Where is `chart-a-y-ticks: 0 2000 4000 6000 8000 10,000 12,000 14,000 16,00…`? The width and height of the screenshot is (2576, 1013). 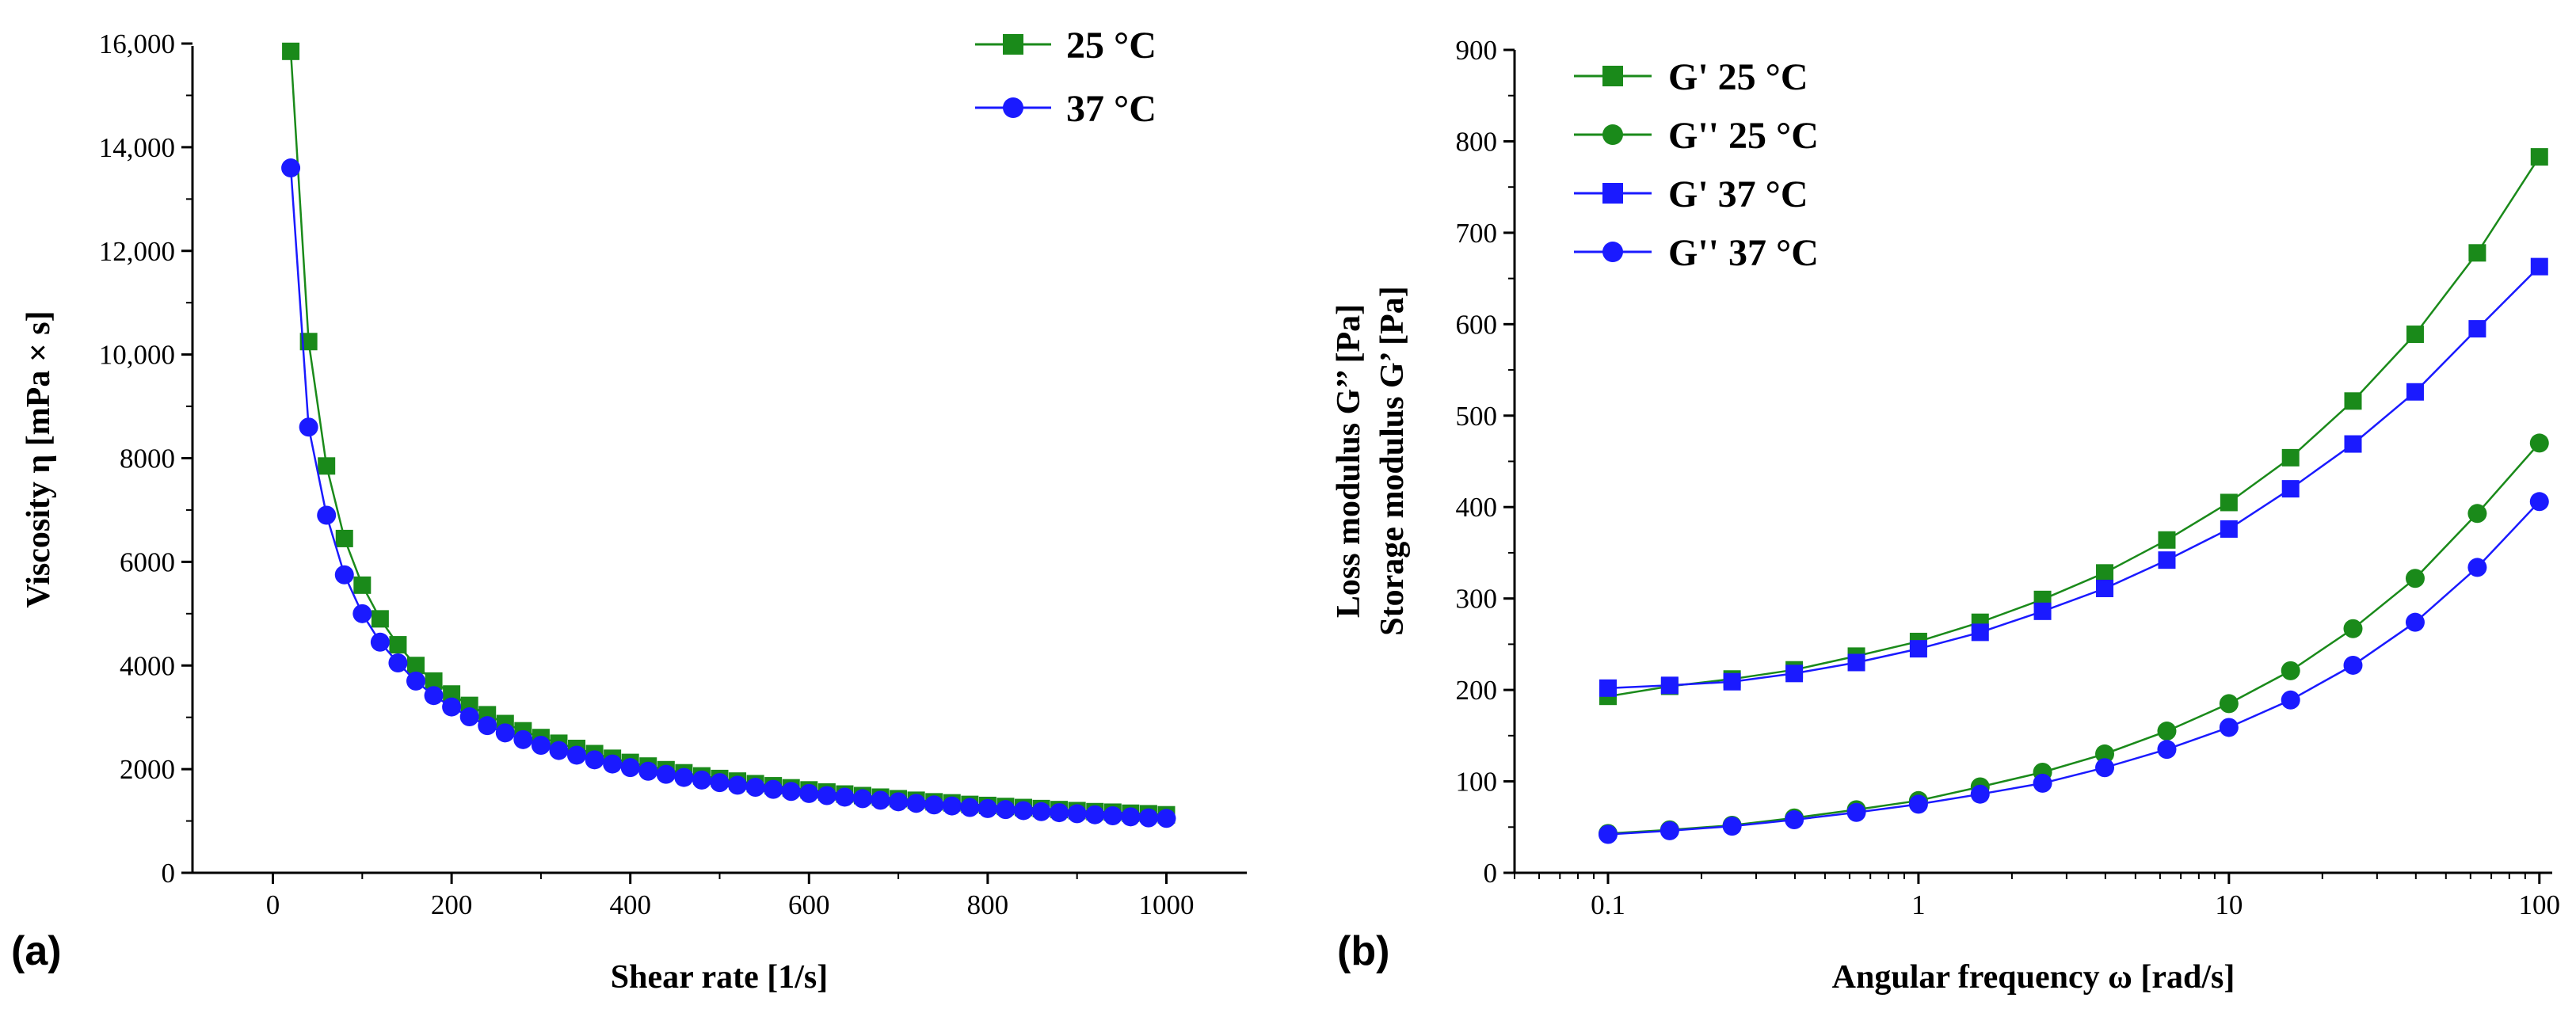 chart-a-y-ticks: 0 2000 4000 6000 8000 10,000 12,000 14,000 16,00… is located at coordinates (145, 459).